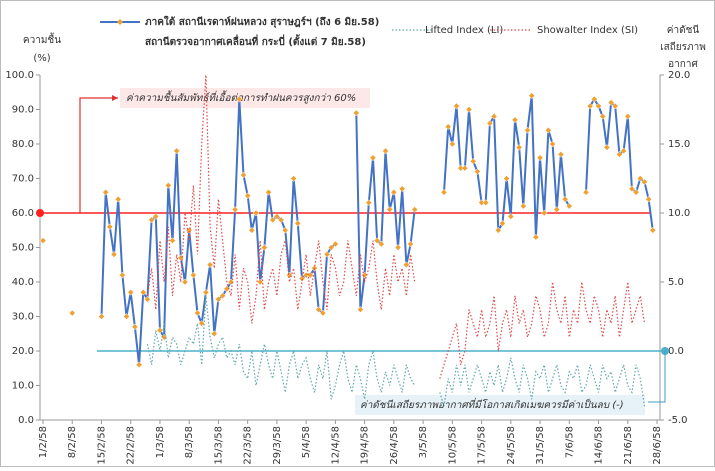  I want to click on y-axis-title: ความชื้น, so click(42, 39).